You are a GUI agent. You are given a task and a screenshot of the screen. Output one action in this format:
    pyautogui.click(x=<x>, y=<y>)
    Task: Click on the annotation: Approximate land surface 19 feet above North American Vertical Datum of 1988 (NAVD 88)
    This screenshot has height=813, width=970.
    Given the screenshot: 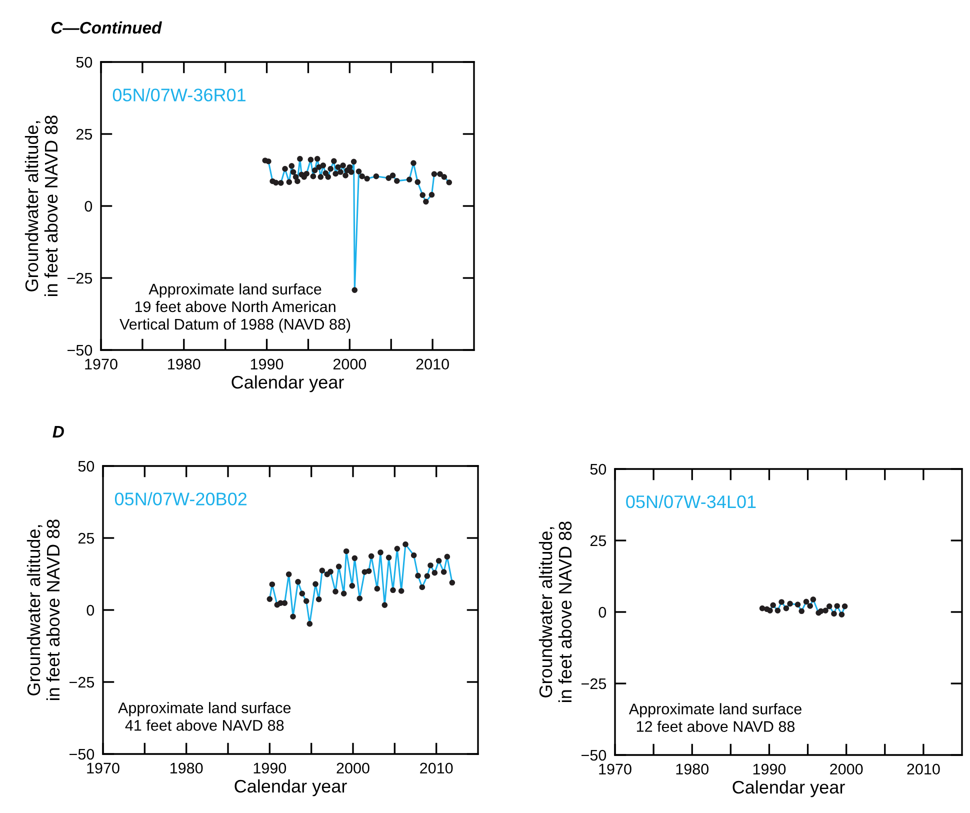 What is the action you would take?
    pyautogui.click(x=235, y=308)
    